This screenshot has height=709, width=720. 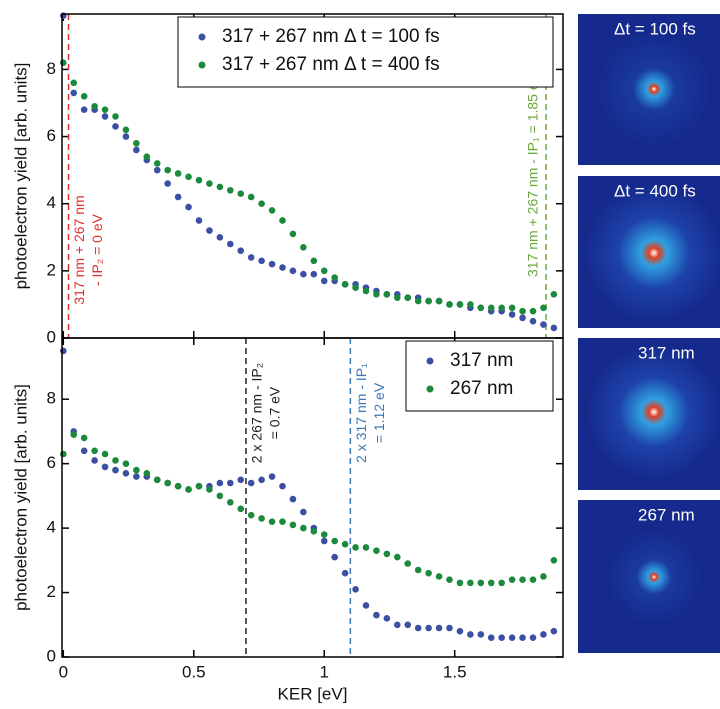 I want to click on y-tick-label: 8, so click(x=51, y=398).